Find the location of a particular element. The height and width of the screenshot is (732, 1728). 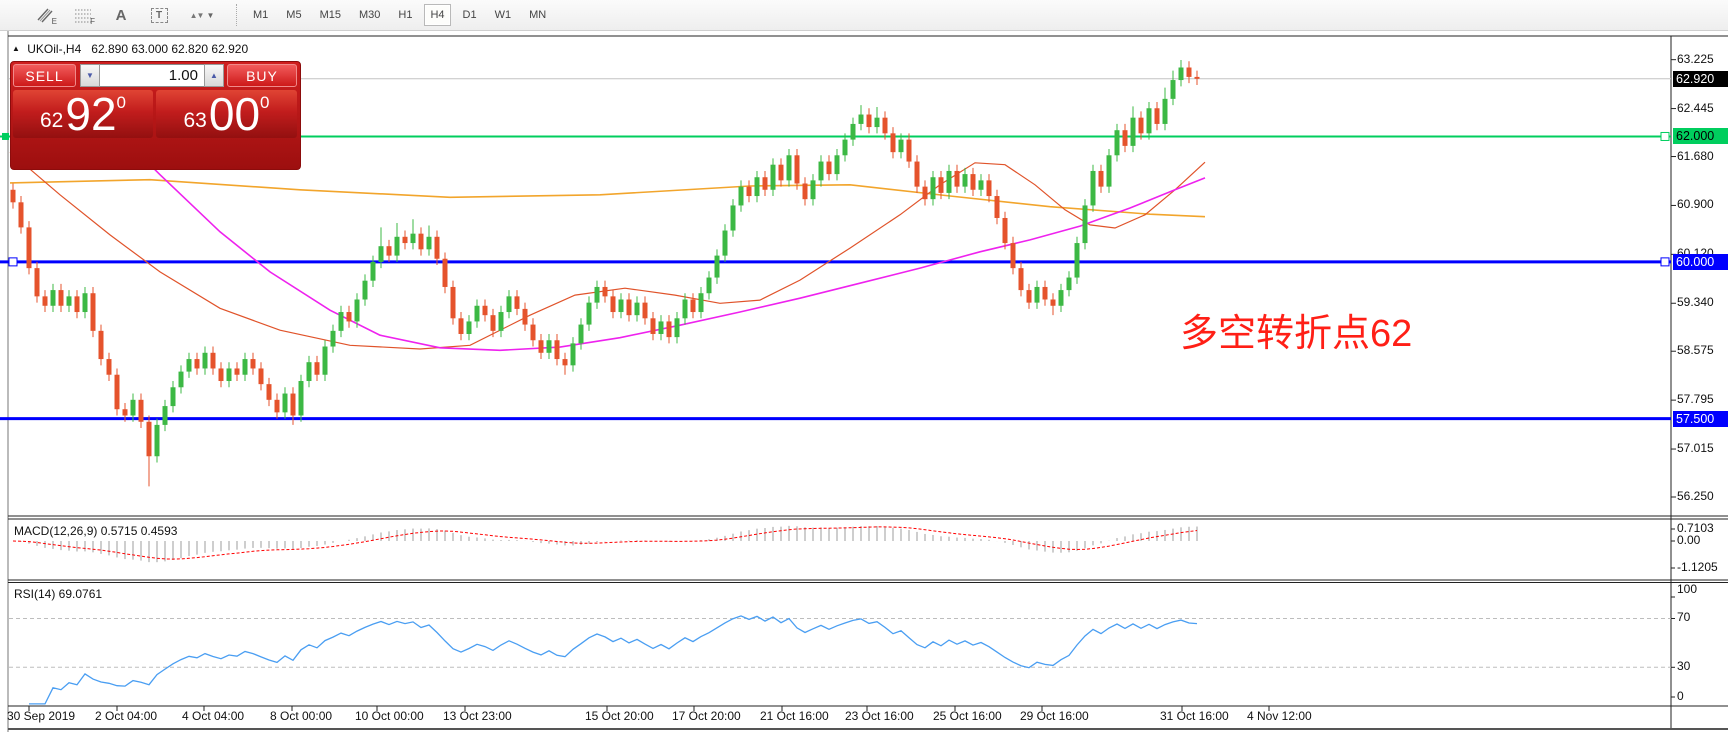

hline-price-badge: 60.000 is located at coordinates (1700, 261).